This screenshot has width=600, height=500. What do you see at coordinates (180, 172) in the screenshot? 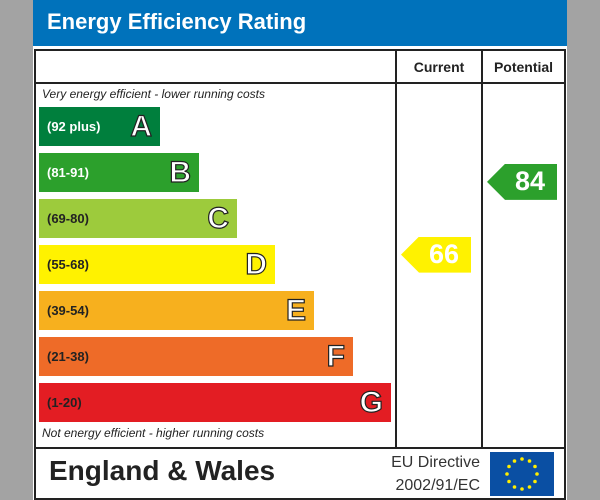
I see `band-letter: B` at bounding box center [180, 172].